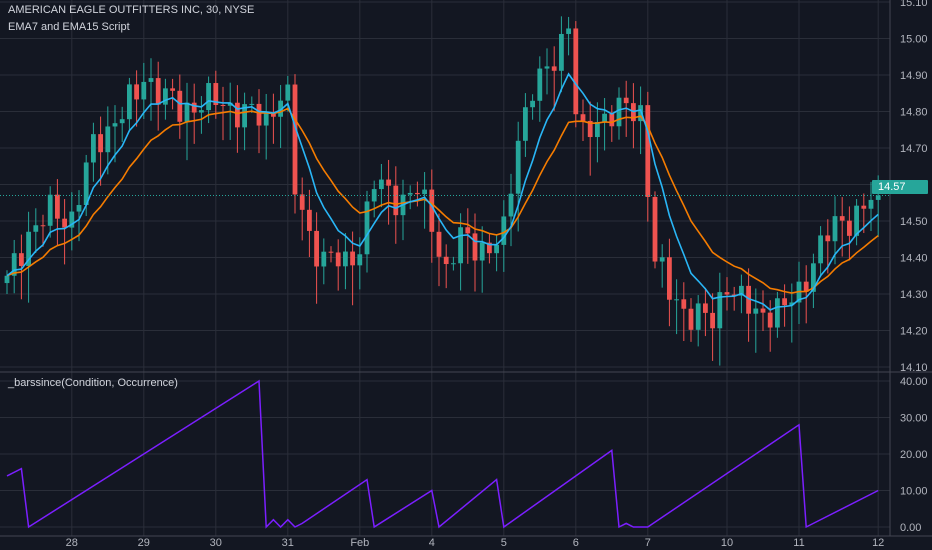 The image size is (932, 550). What do you see at coordinates (914, 332) in the screenshot?
I see `price-tick-label: 14.20` at bounding box center [914, 332].